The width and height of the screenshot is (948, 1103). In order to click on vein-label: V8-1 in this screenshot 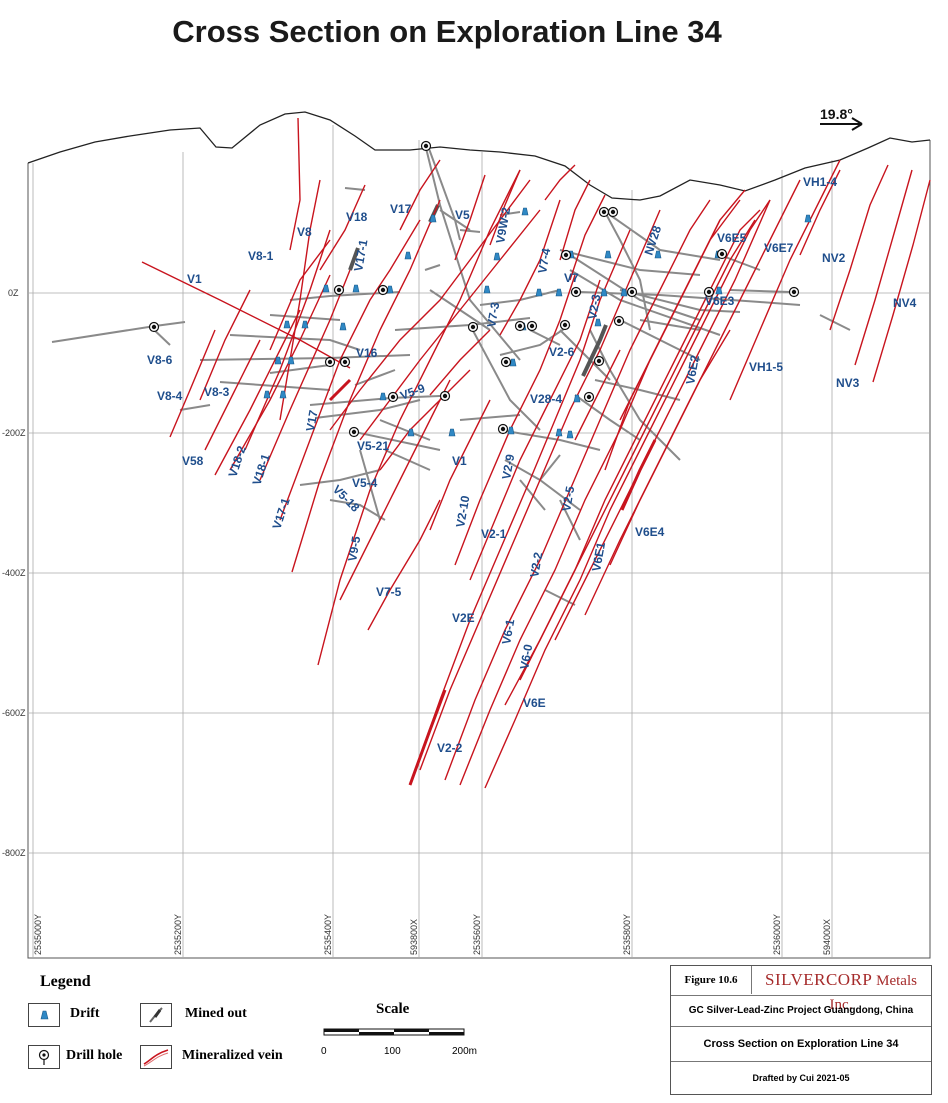, I will do `click(261, 256)`.